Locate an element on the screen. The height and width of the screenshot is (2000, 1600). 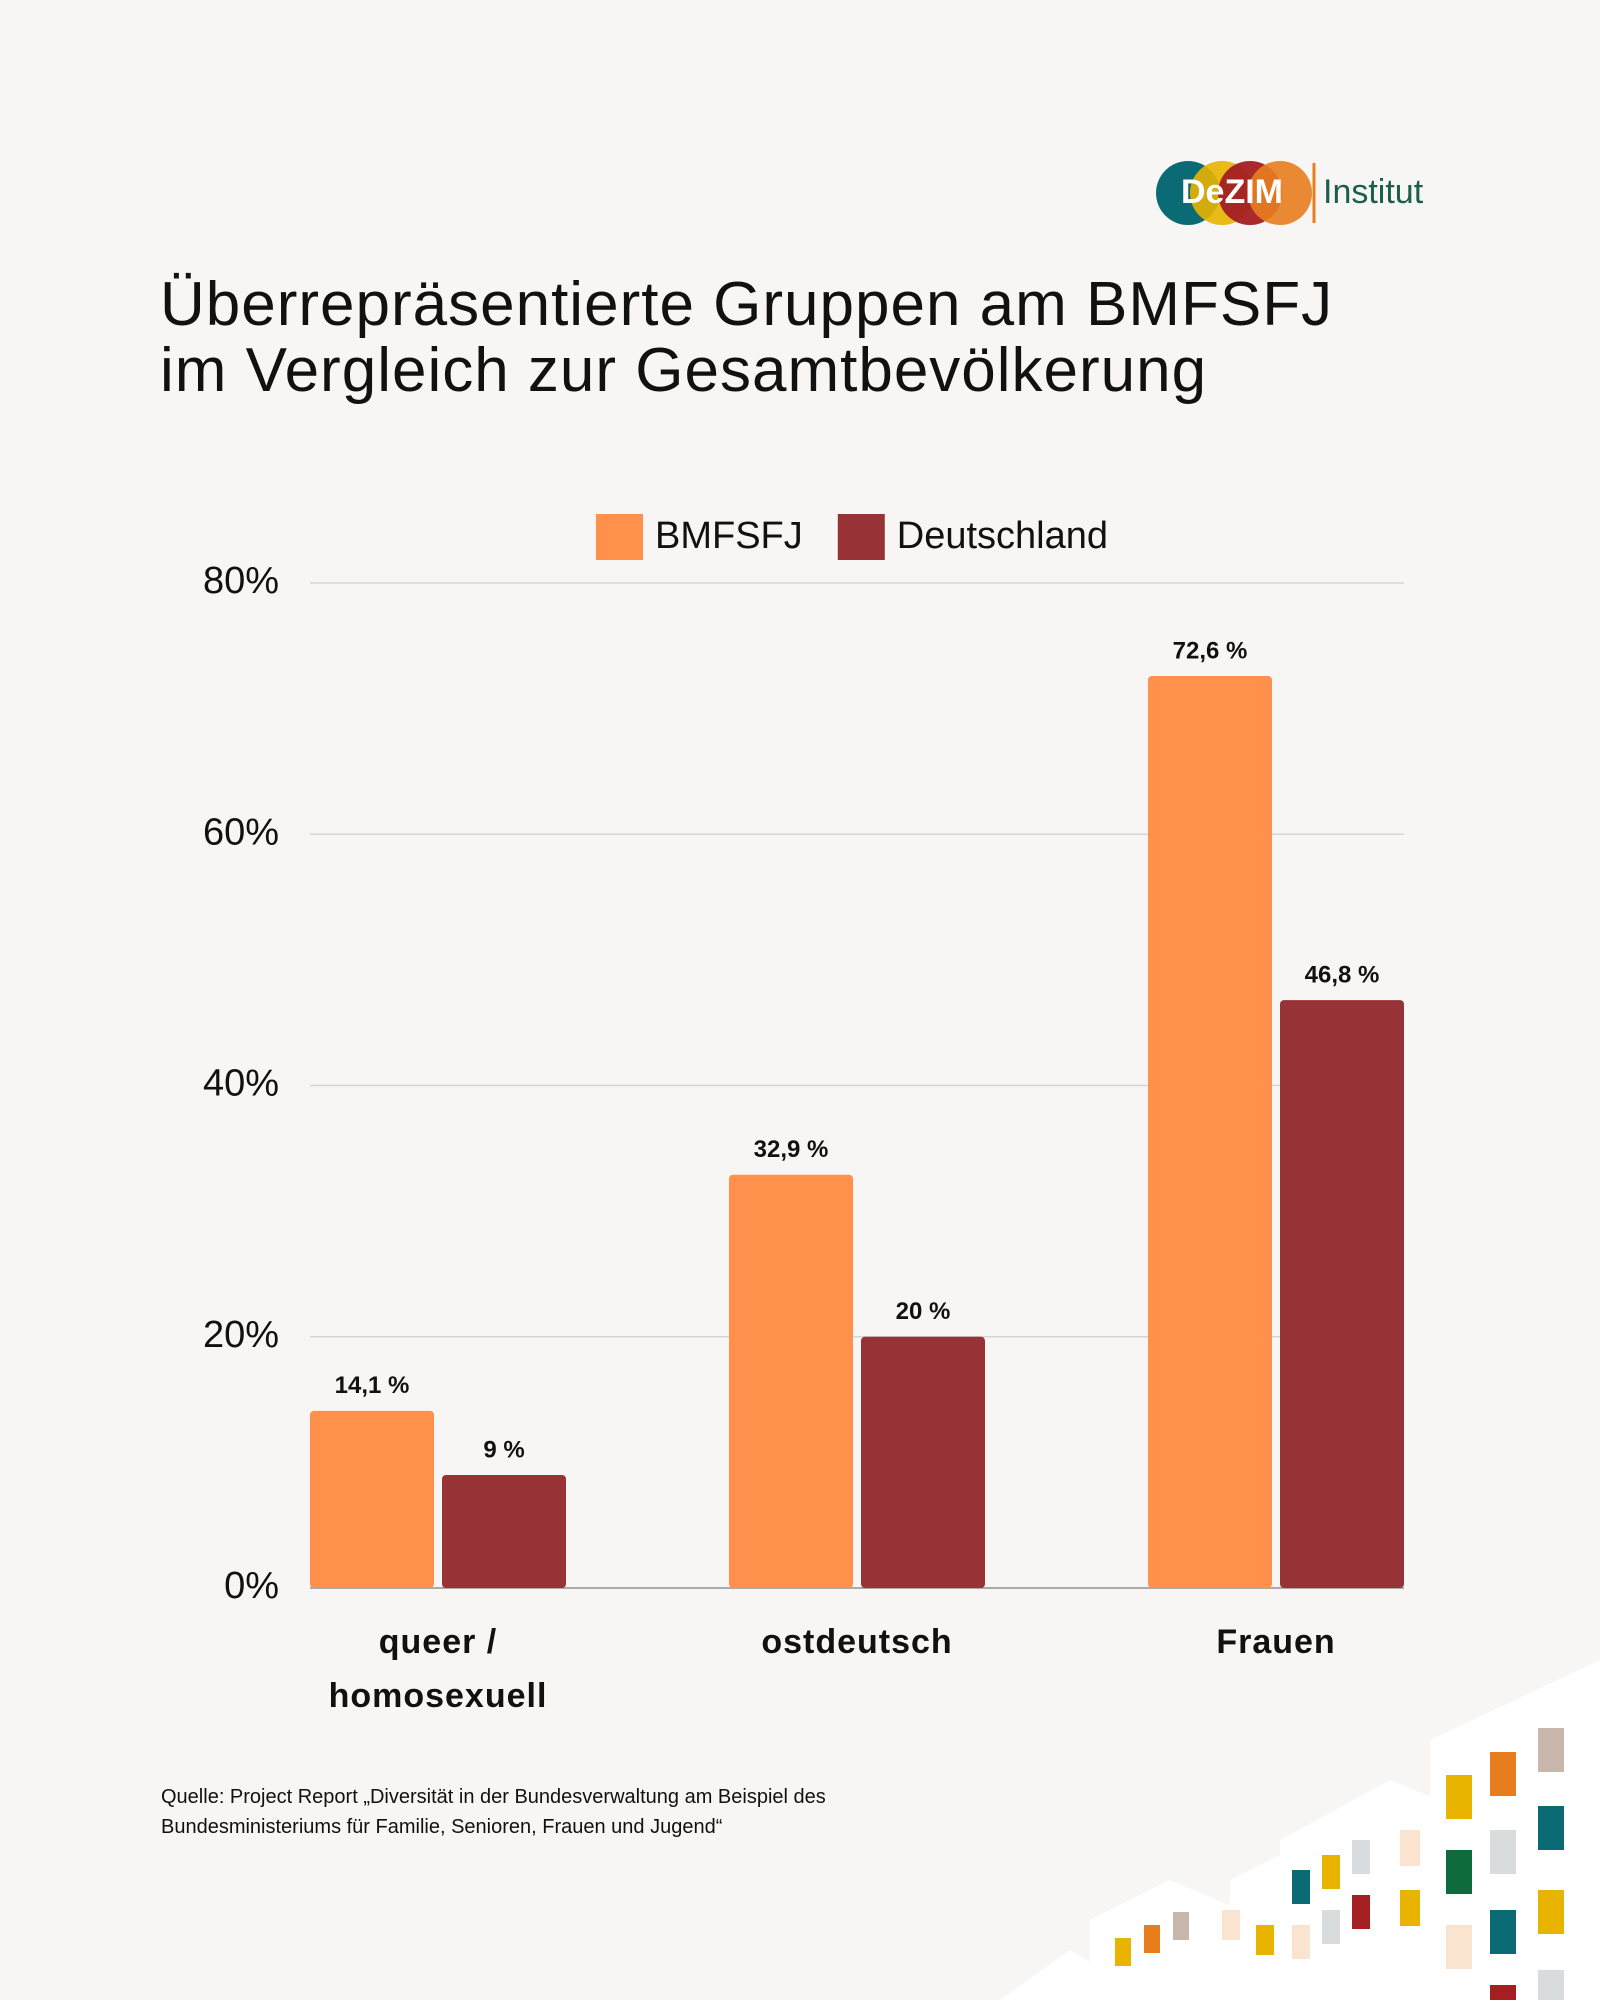
x-tick-label: ostdeutsch is located at coordinates (857, 1642).